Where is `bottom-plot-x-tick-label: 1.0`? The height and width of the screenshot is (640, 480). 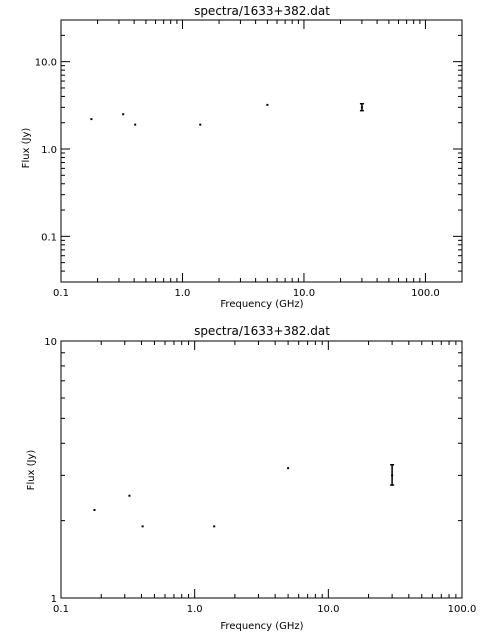
bottom-plot-x-tick-label: 1.0 is located at coordinates (195, 609).